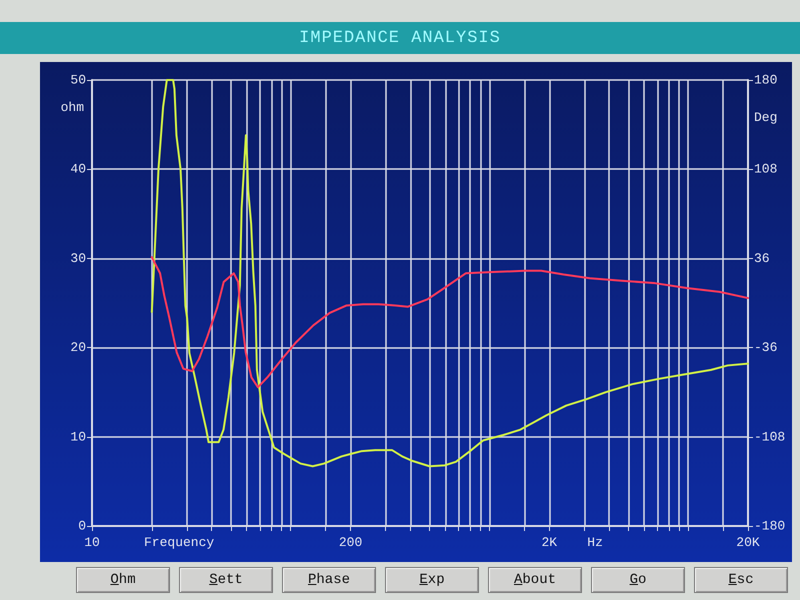 The height and width of the screenshot is (600, 800). Describe the element at coordinates (766, 169) in the screenshot. I see `y2-tick-label: 108` at that location.